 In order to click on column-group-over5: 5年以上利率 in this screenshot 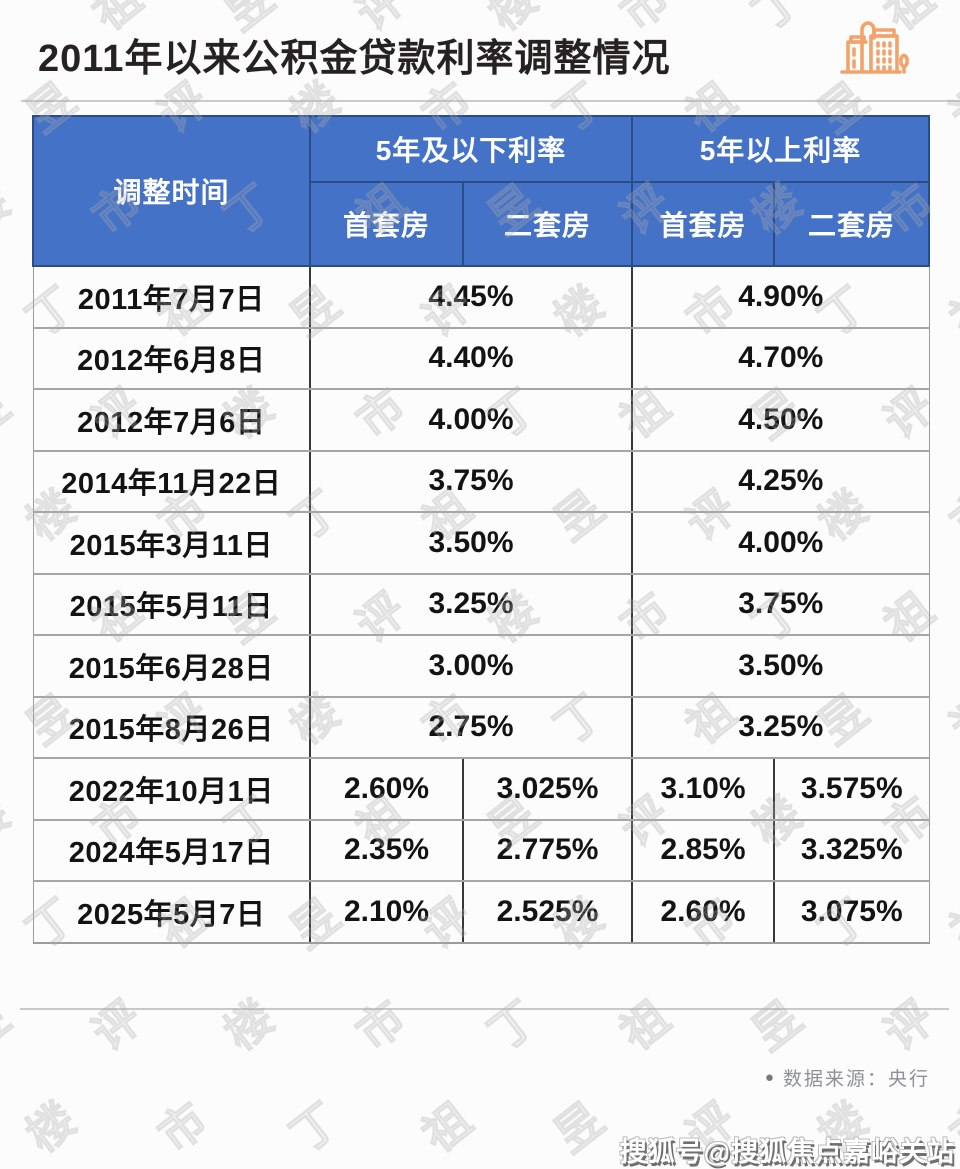, I will do `click(781, 149)`.